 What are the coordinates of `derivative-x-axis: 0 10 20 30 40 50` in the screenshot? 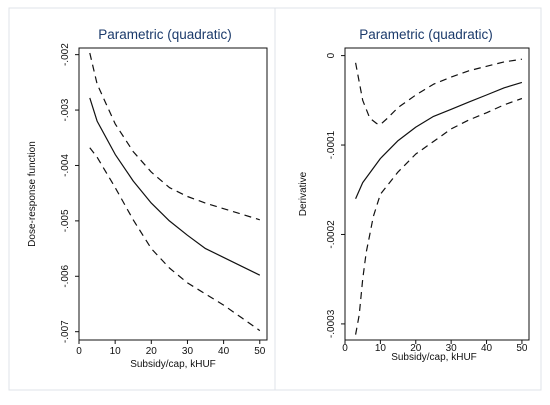 It's located at (435, 347).